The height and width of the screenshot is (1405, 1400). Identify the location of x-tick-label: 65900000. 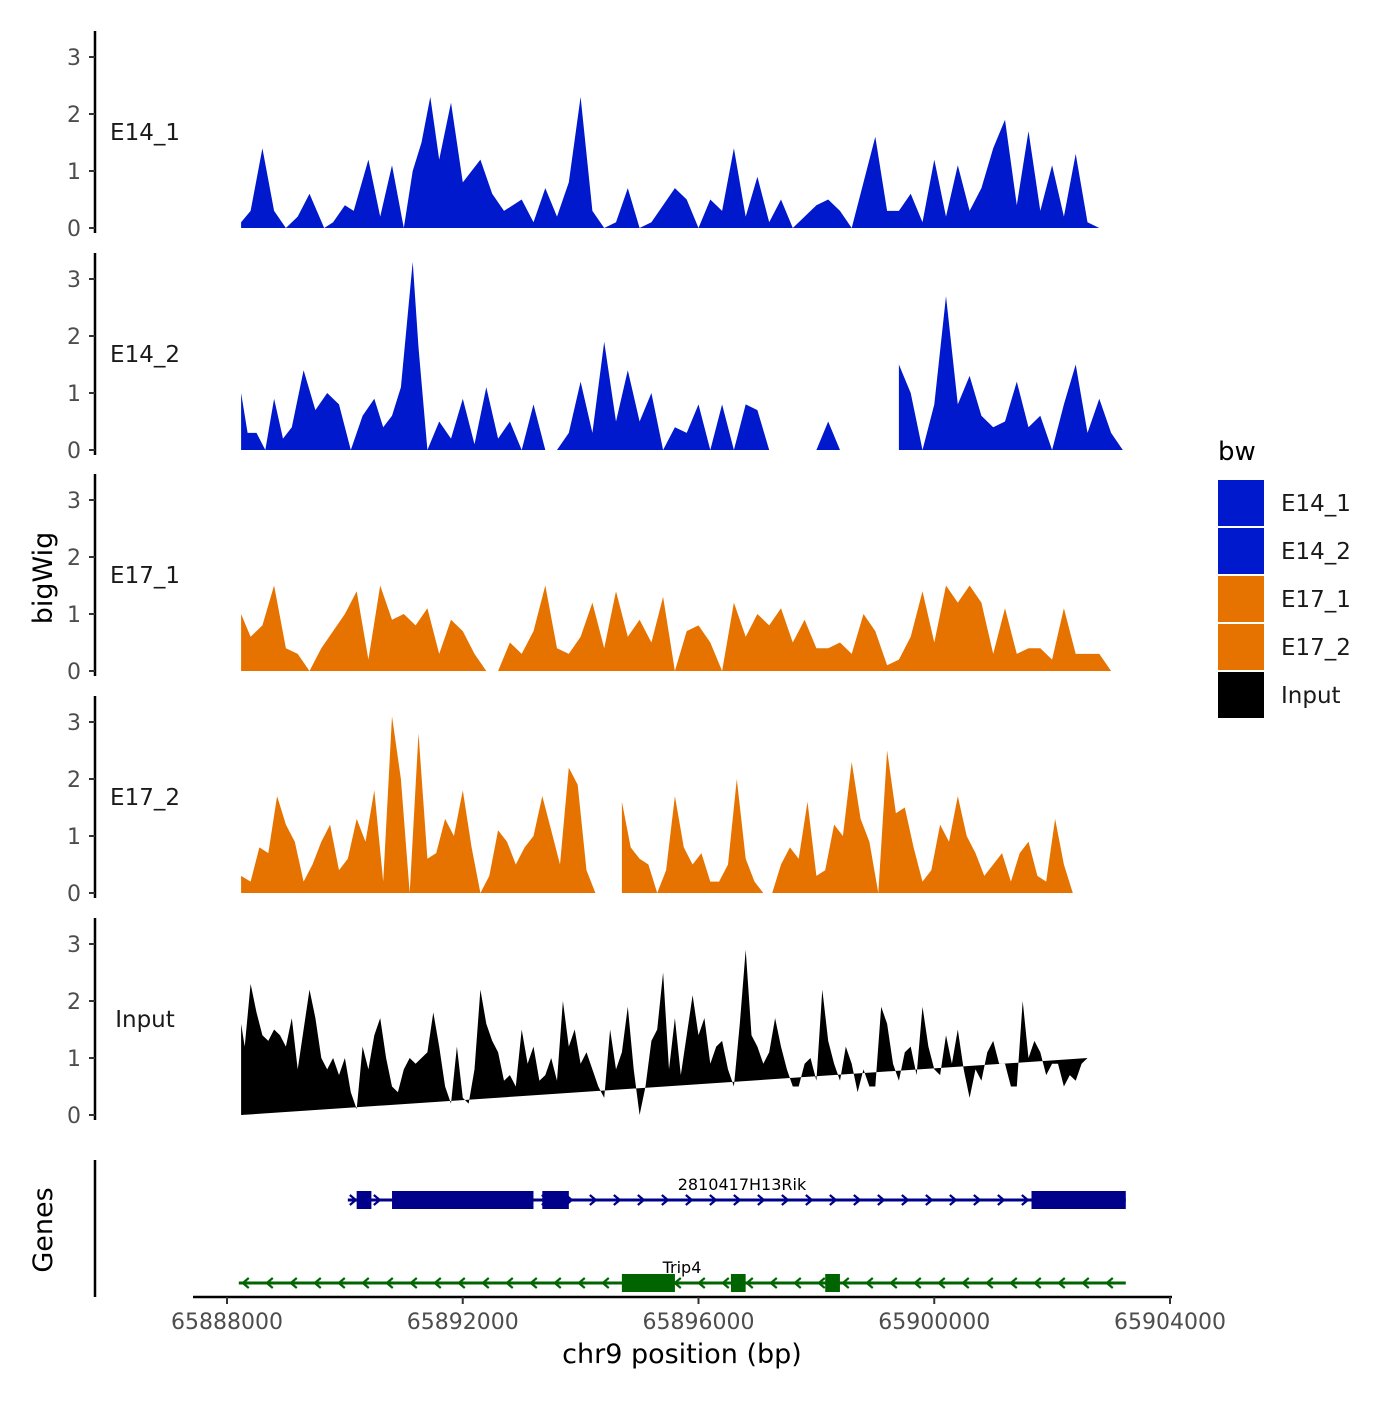
(934, 1322).